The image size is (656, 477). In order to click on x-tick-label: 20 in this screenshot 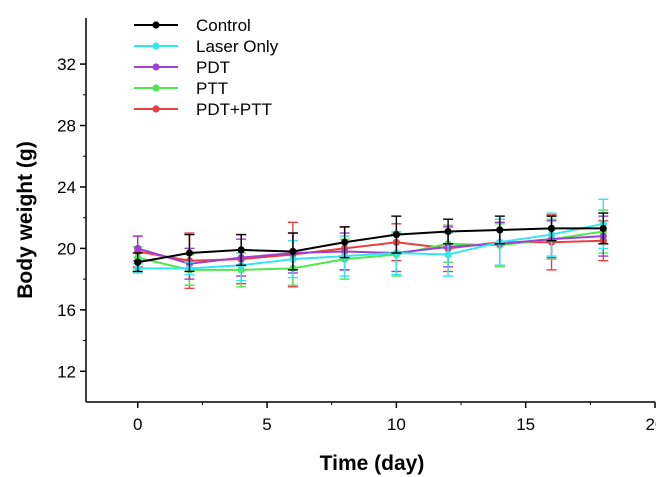, I will do `click(651, 424)`.